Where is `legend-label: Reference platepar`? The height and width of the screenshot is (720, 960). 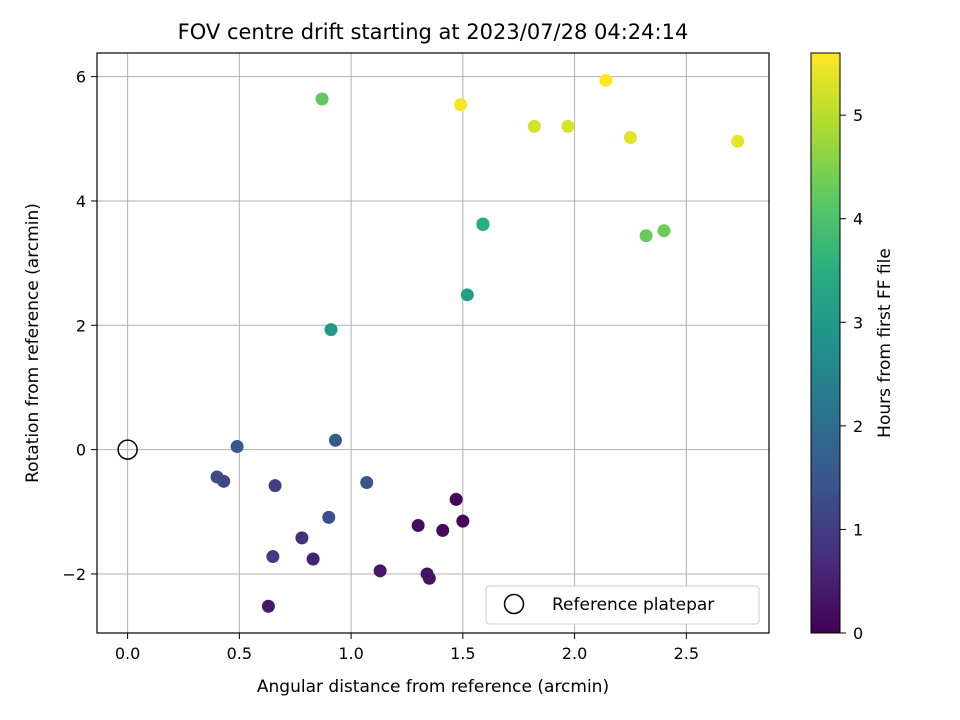 legend-label: Reference platepar is located at coordinates (633, 605).